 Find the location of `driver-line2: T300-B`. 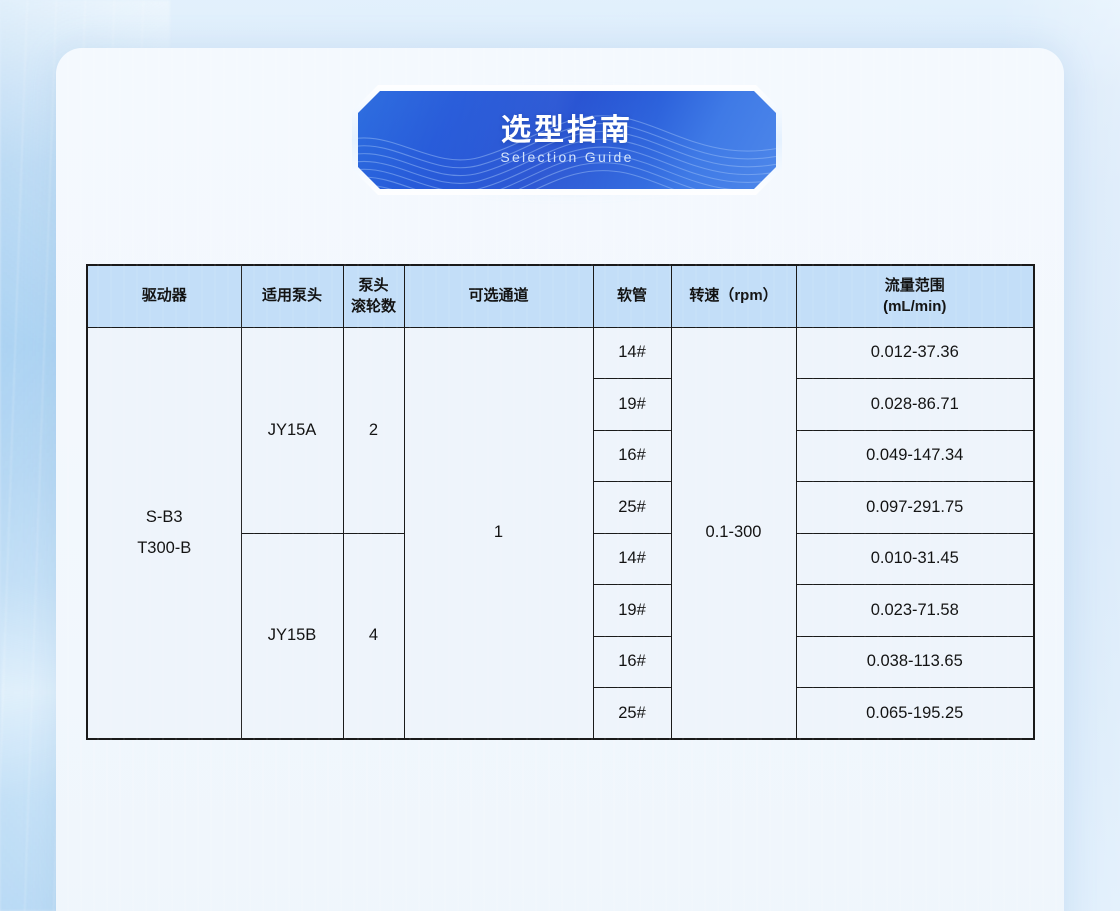

driver-line2: T300-B is located at coordinates (164, 547).